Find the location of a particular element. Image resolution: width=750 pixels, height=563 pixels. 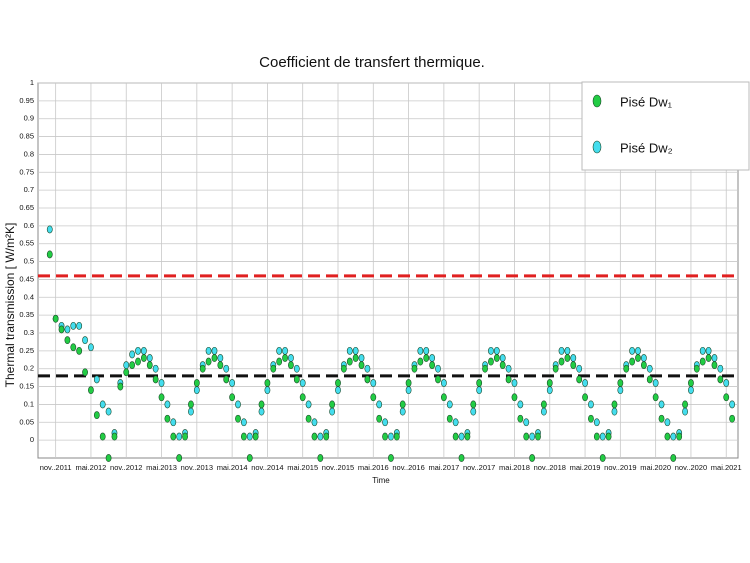

y-tick-label: 0 is located at coordinates (32, 439).